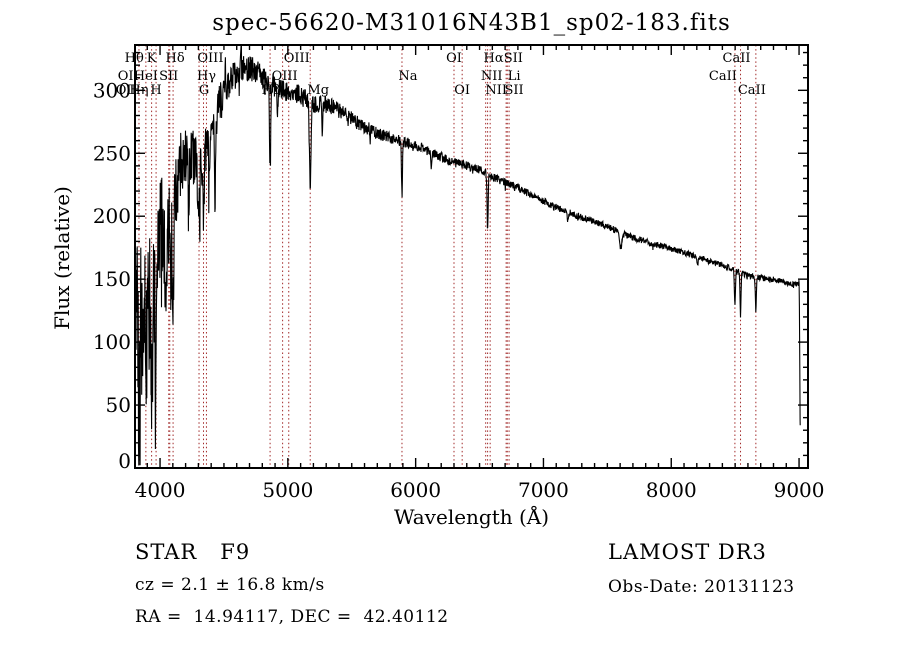 This screenshot has height=649, width=900. I want to click on line-label-Li: Li, so click(514, 76).